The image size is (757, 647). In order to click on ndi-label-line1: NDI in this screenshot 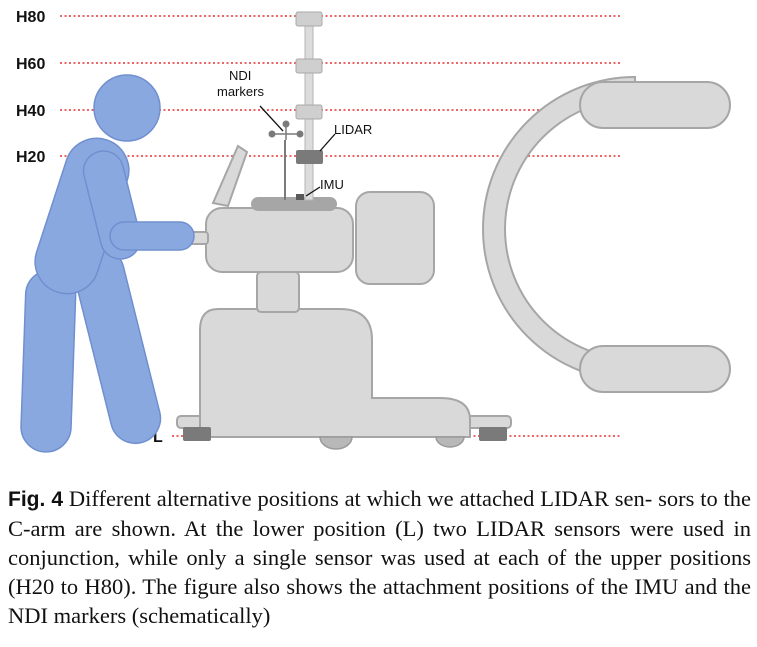, I will do `click(240, 75)`.